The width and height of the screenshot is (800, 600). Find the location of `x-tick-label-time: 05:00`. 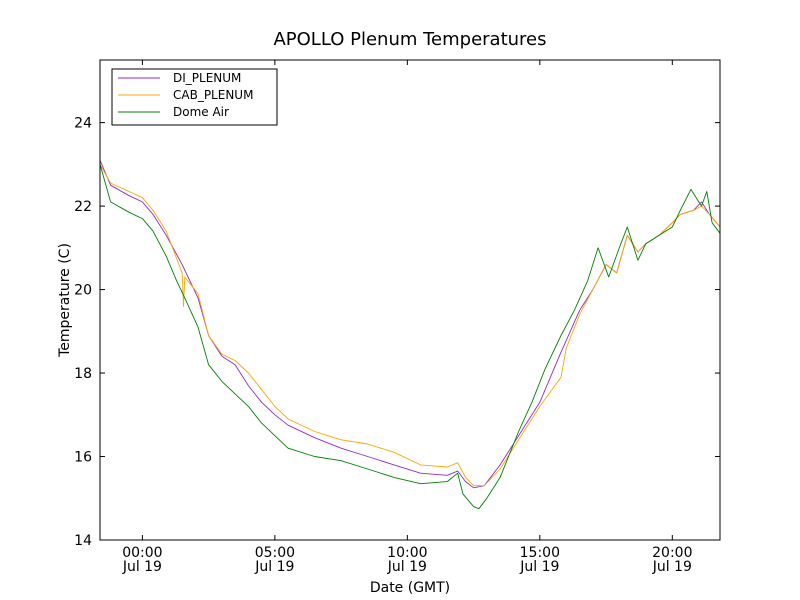

x-tick-label-time: 05:00 is located at coordinates (275, 553).